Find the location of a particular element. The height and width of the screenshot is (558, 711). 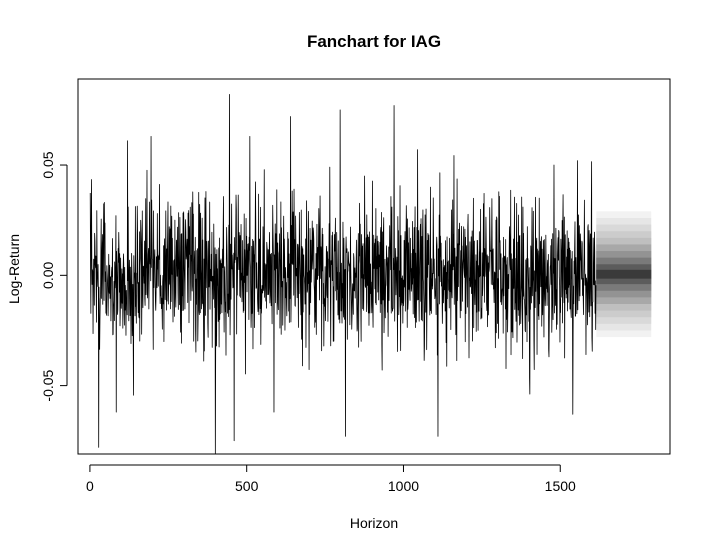

y-axis-label: Log-Return is located at coordinates (14, 269).